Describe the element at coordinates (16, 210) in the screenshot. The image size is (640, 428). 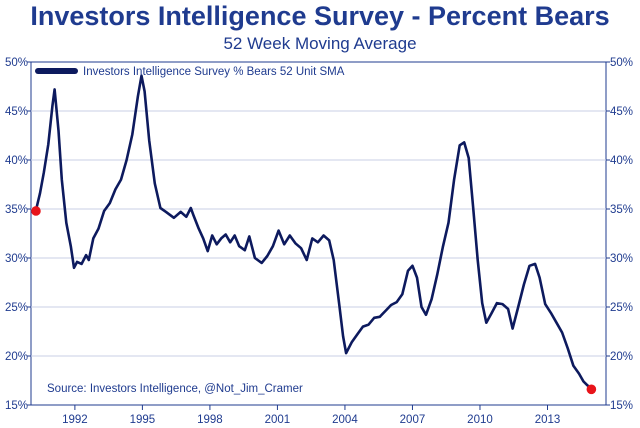
I see `y-tick-label-left: 35%` at that location.